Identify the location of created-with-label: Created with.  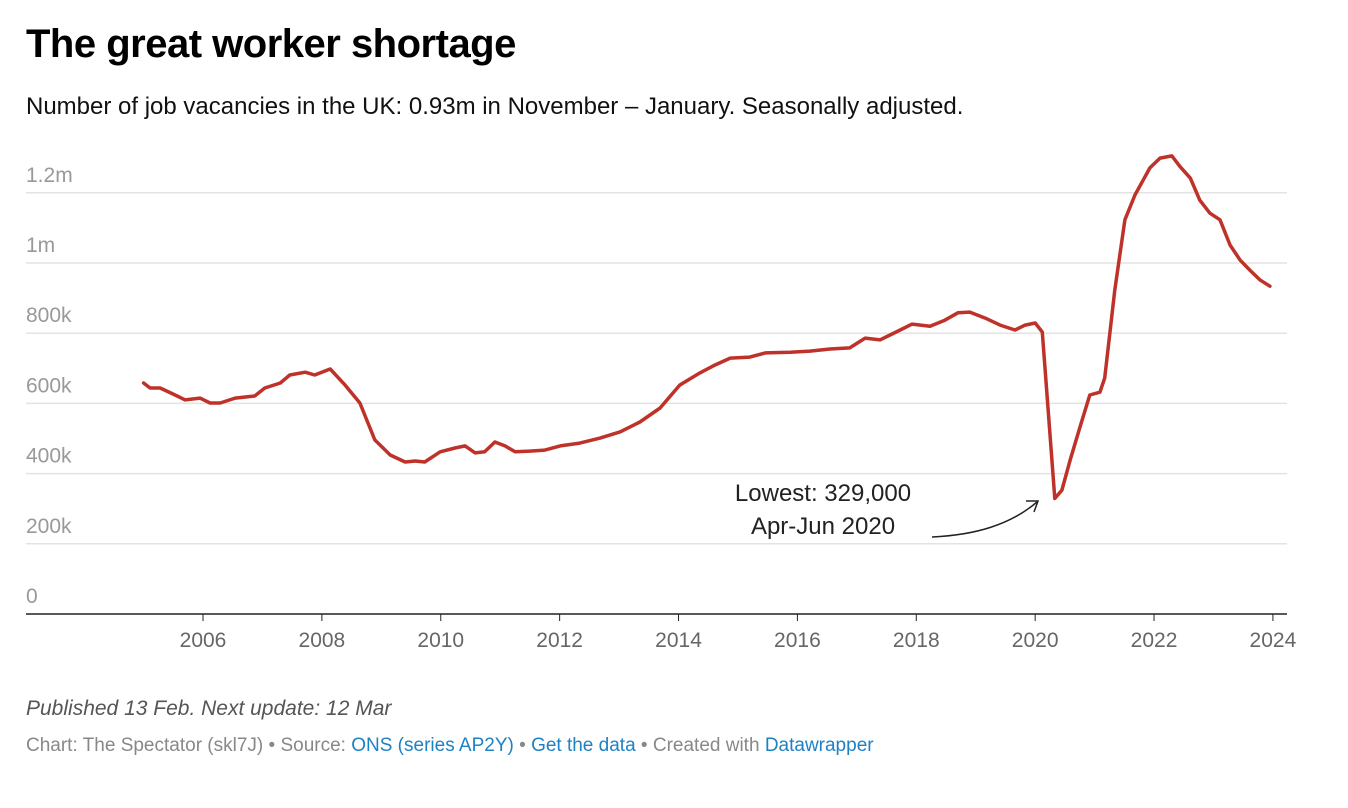
(708, 745).